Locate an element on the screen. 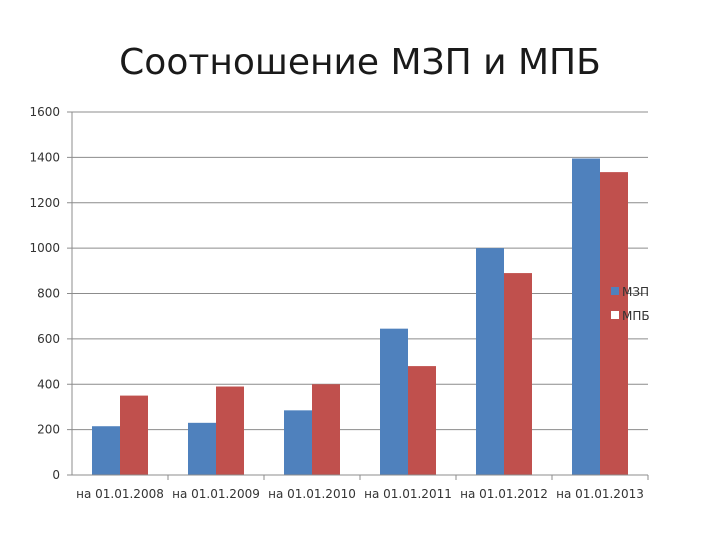 The height and width of the screenshot is (540, 720). x-tick-label: на 01.01.2009 is located at coordinates (216, 494).